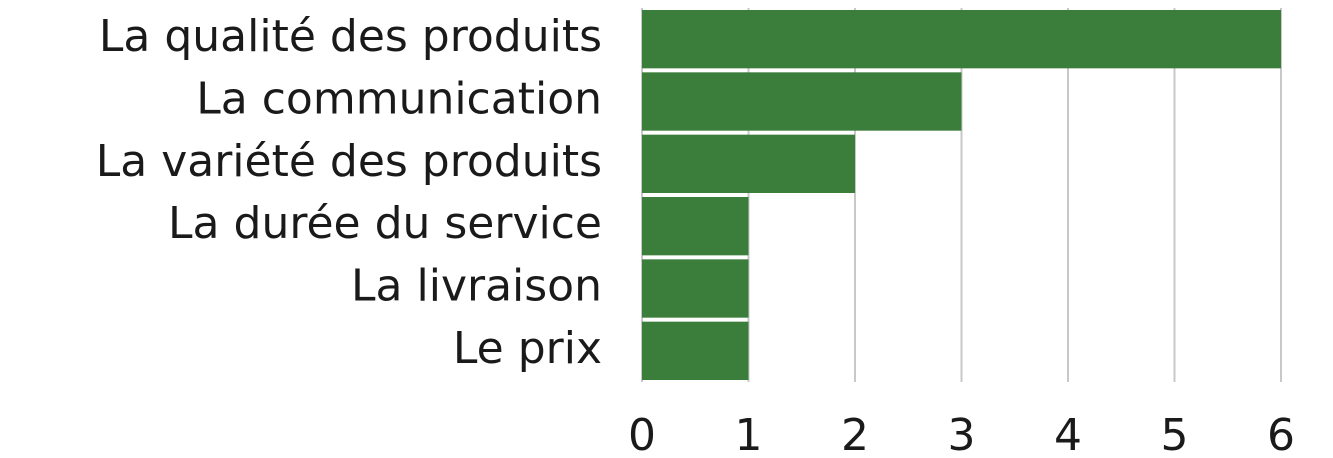  What do you see at coordinates (642, 434) in the screenshot?
I see `x-tick-label: 0` at bounding box center [642, 434].